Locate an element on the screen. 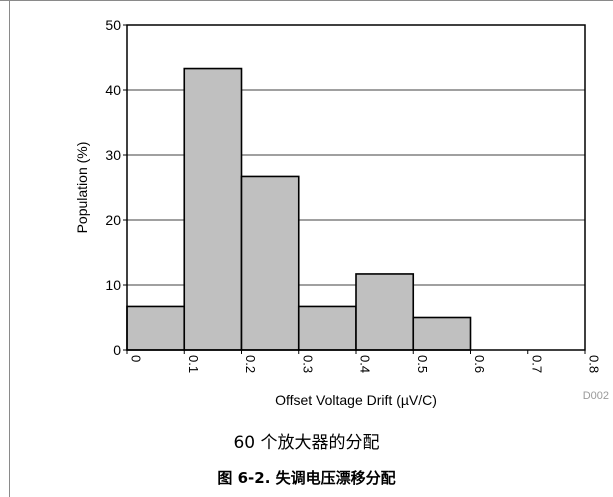 Image resolution: width=613 pixels, height=497 pixels. y-tick-label-3: 30 is located at coordinates (113, 155).